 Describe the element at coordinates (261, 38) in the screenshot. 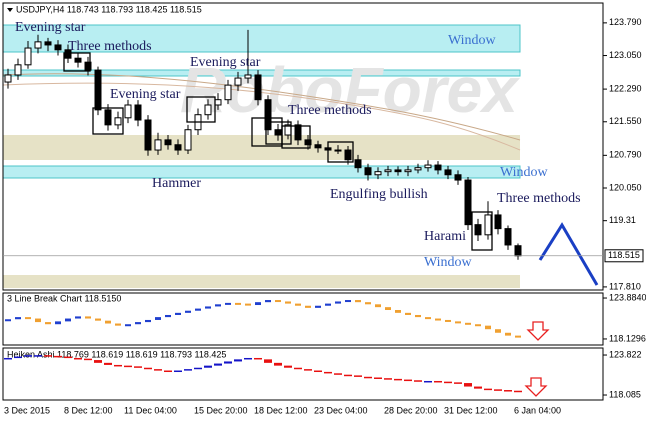

I see `zone` at that location.